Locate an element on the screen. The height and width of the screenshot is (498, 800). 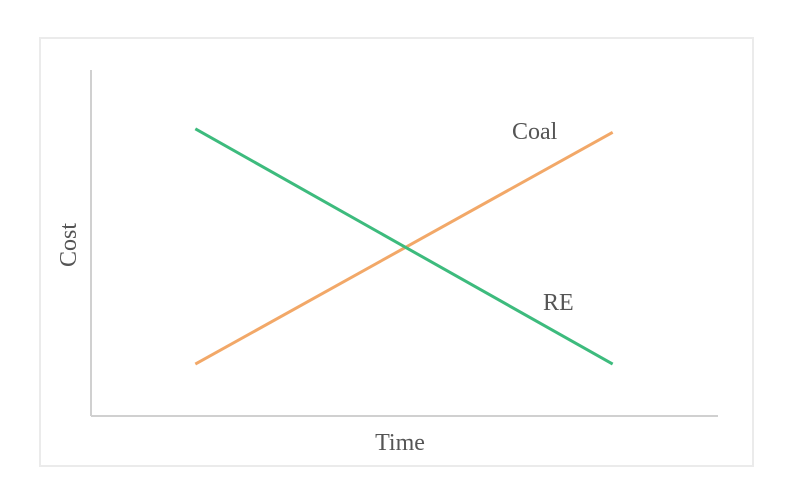
x-axis-label: Time is located at coordinates (400, 443).